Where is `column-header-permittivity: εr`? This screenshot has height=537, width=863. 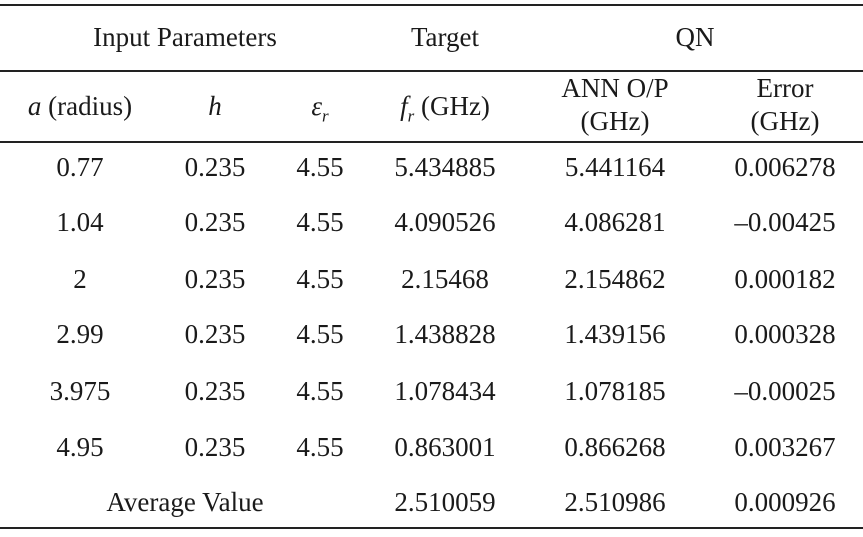
column-header-permittivity: εr is located at coordinates (320, 111).